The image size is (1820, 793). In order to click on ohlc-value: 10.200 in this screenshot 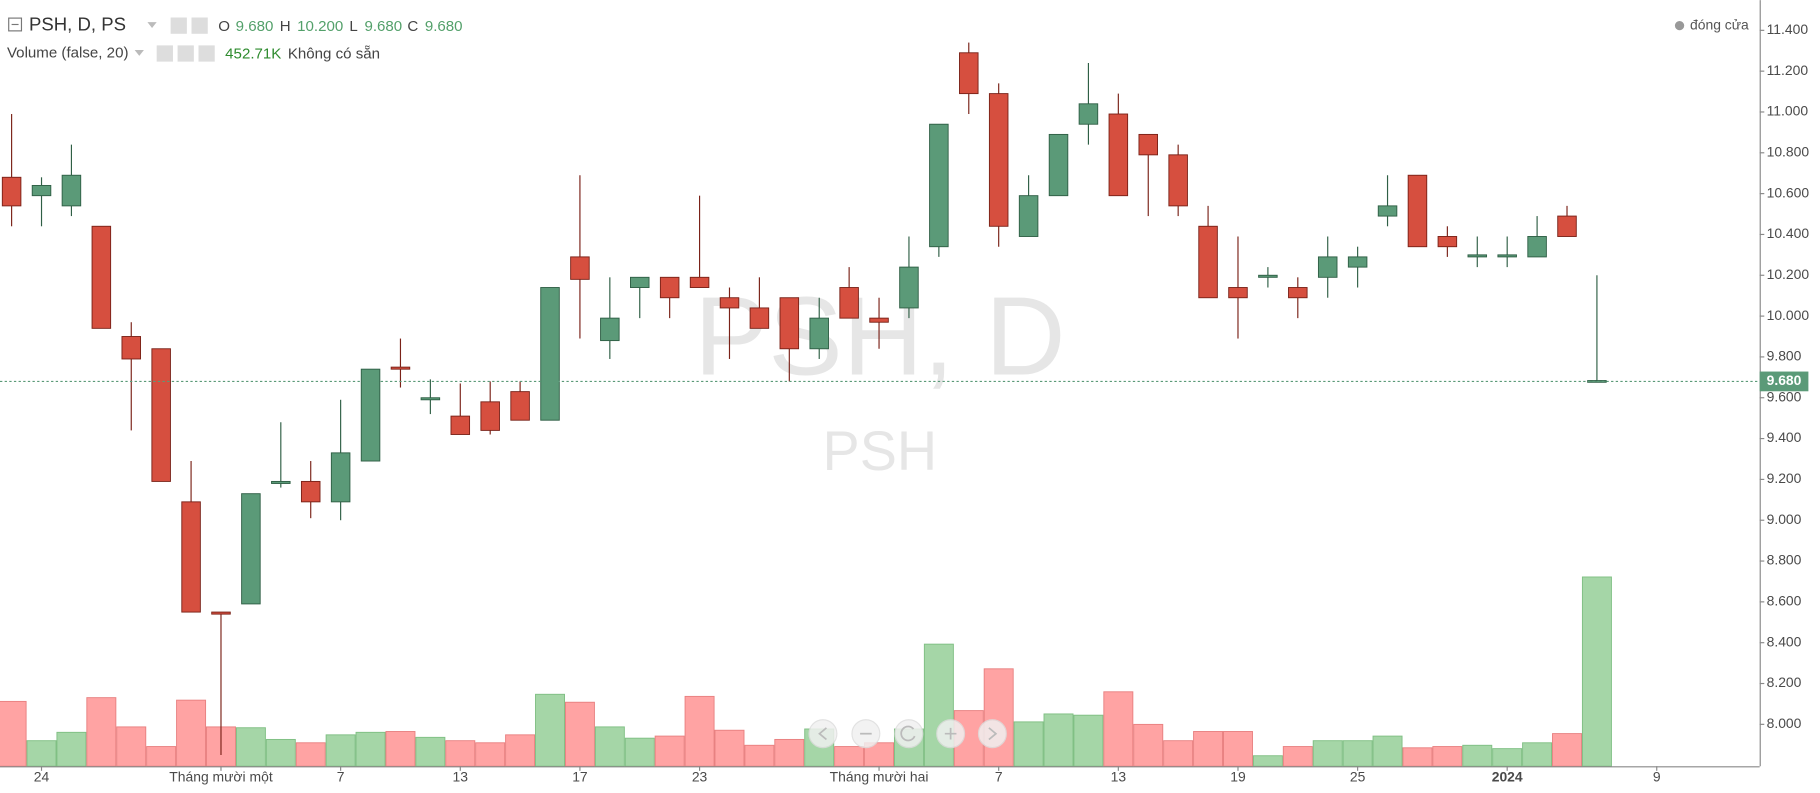, I will do `click(320, 26)`.